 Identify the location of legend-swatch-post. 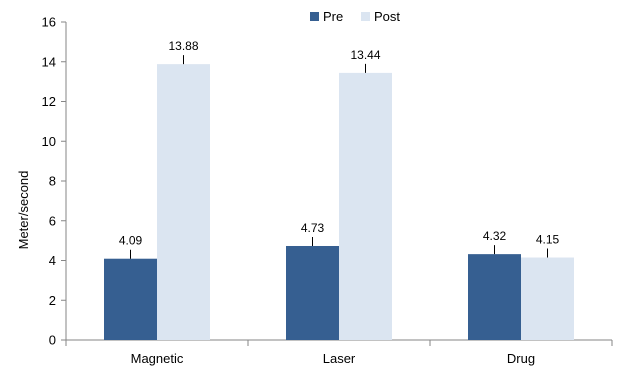
(365, 16).